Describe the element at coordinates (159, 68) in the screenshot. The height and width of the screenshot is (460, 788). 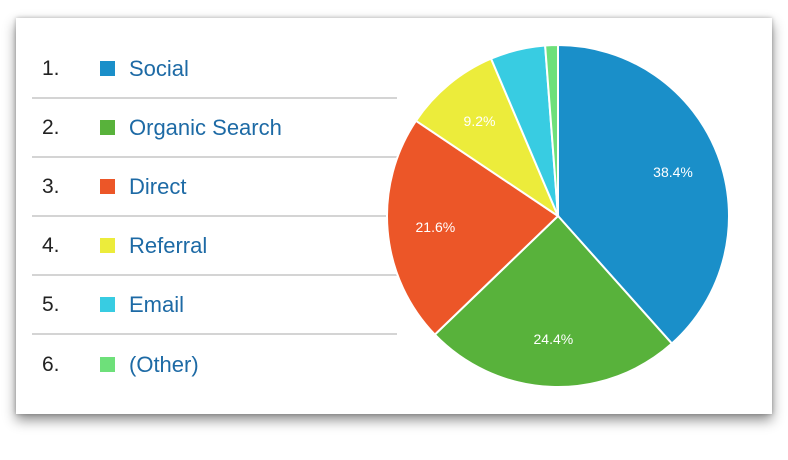
I see `legend-label: Social` at that location.